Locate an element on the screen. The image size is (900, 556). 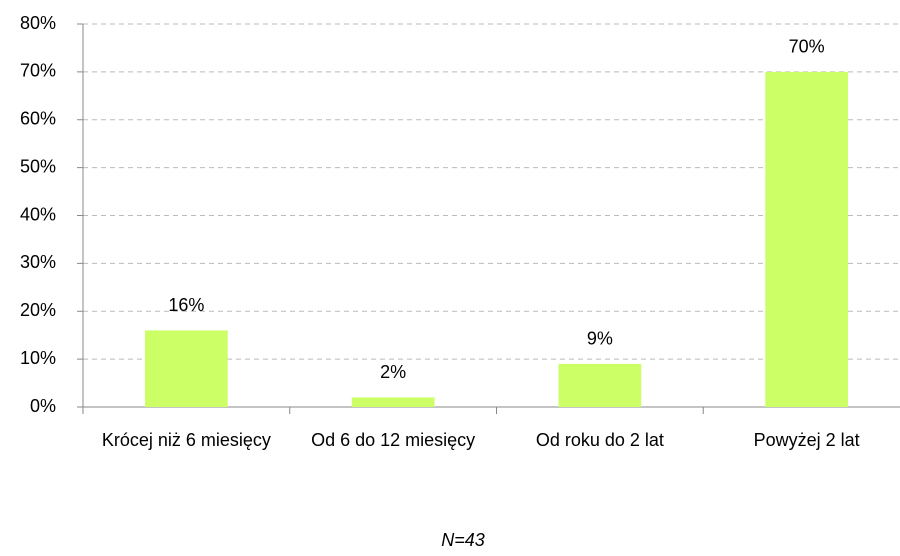
value-label: 16% is located at coordinates (186, 305).